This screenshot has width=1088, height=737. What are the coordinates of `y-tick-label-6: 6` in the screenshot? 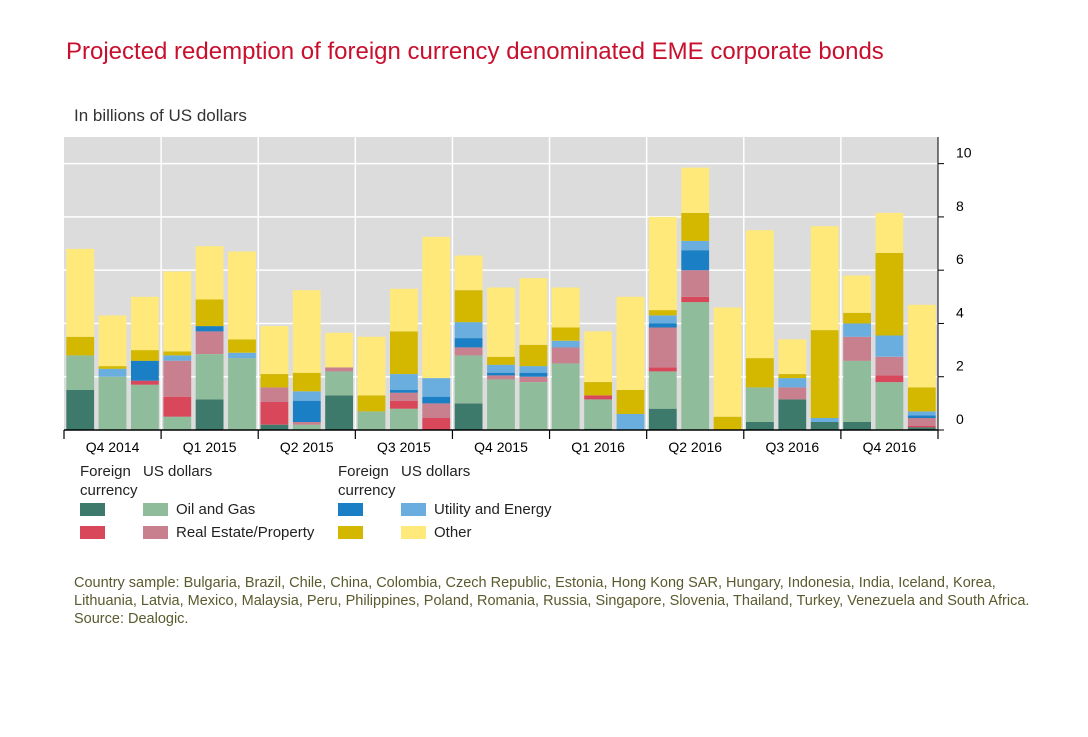 It's located at (960, 259).